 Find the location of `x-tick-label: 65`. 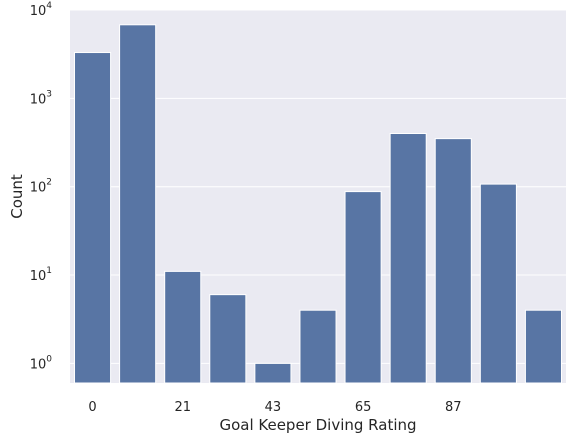

x-tick-label: 65 is located at coordinates (363, 407).